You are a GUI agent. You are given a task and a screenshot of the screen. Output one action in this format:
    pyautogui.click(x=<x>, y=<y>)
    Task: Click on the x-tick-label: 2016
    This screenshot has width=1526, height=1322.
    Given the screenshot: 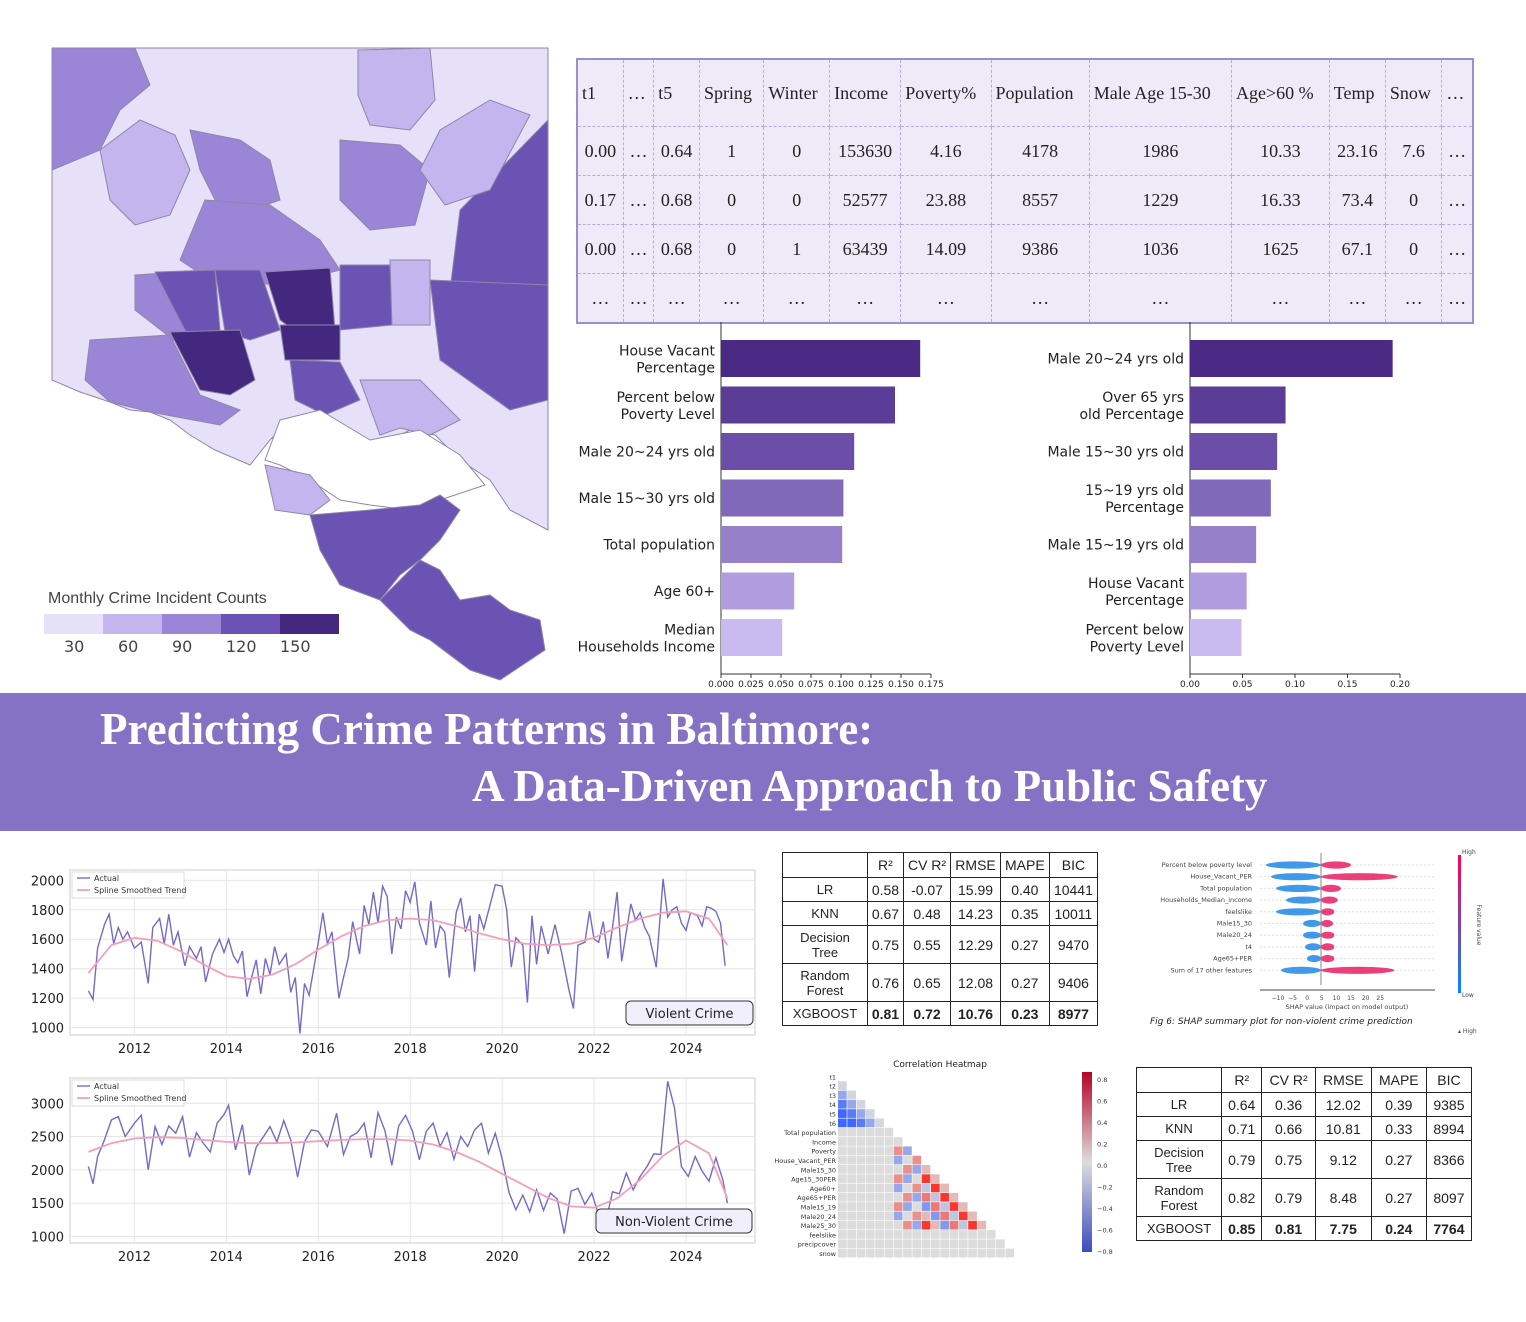 What is the action you would take?
    pyautogui.click(x=318, y=1257)
    